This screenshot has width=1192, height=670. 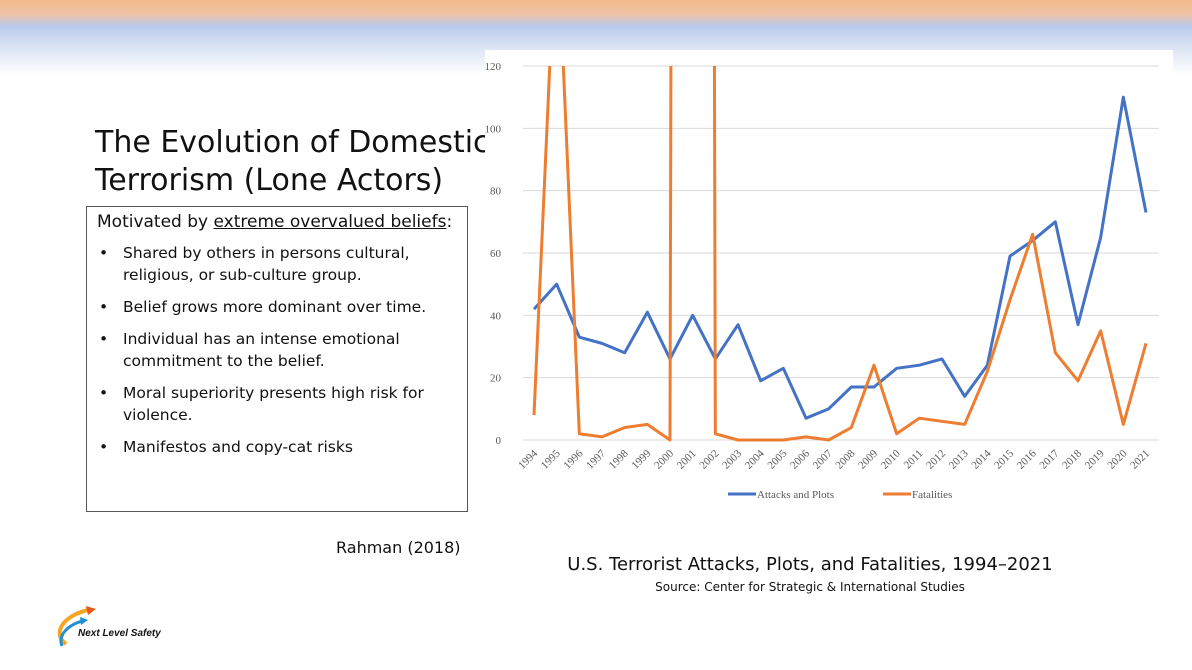 What do you see at coordinates (292, 142) in the screenshot?
I see `title-line-1: The Evolution of Domestic` at bounding box center [292, 142].